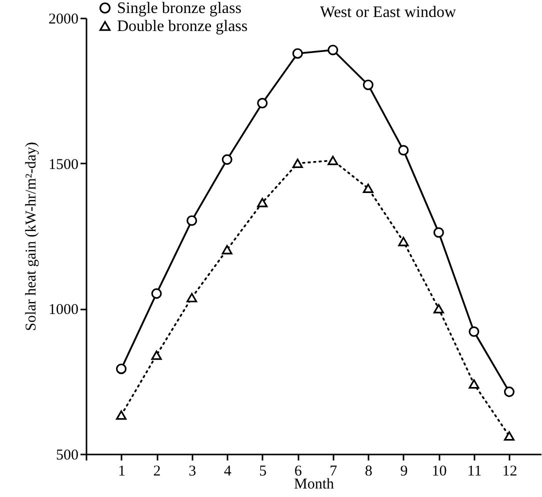 The width and height of the screenshot is (542, 497). I want to click on x-tick-label: 1, so click(122, 472).